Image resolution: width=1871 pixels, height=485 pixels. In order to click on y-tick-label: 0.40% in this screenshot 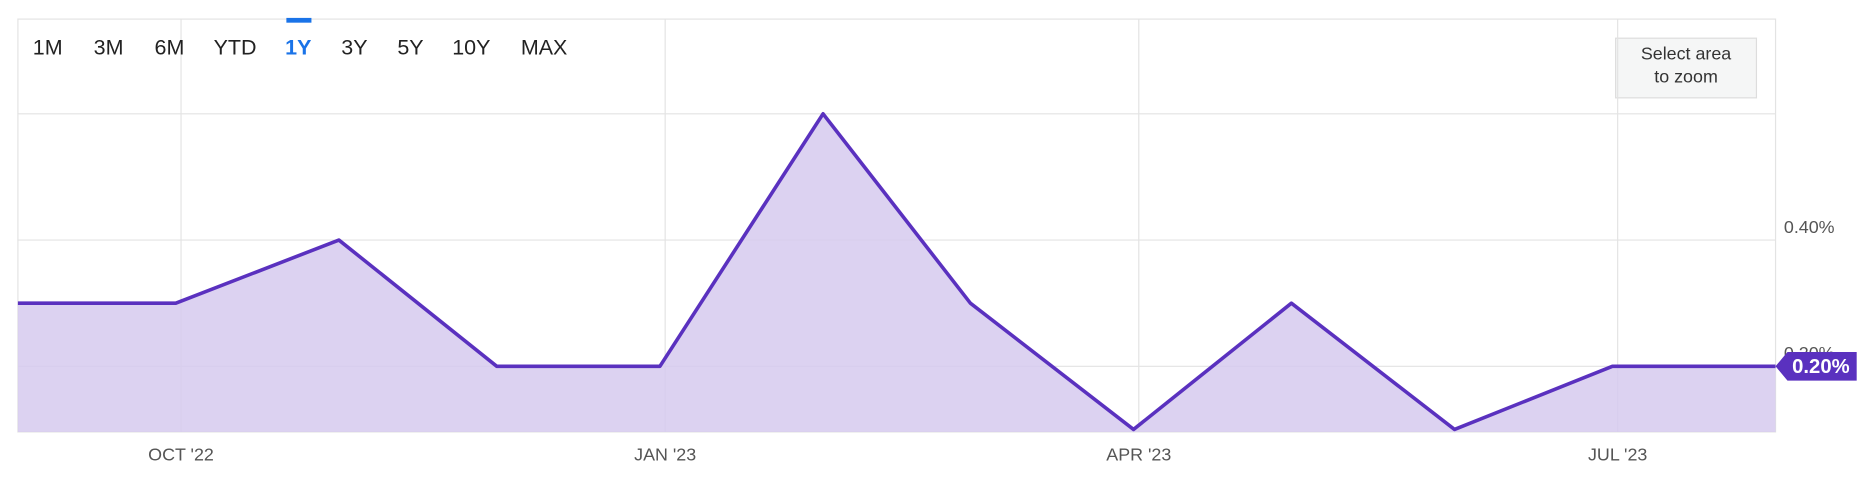, I will do `click(1809, 227)`.